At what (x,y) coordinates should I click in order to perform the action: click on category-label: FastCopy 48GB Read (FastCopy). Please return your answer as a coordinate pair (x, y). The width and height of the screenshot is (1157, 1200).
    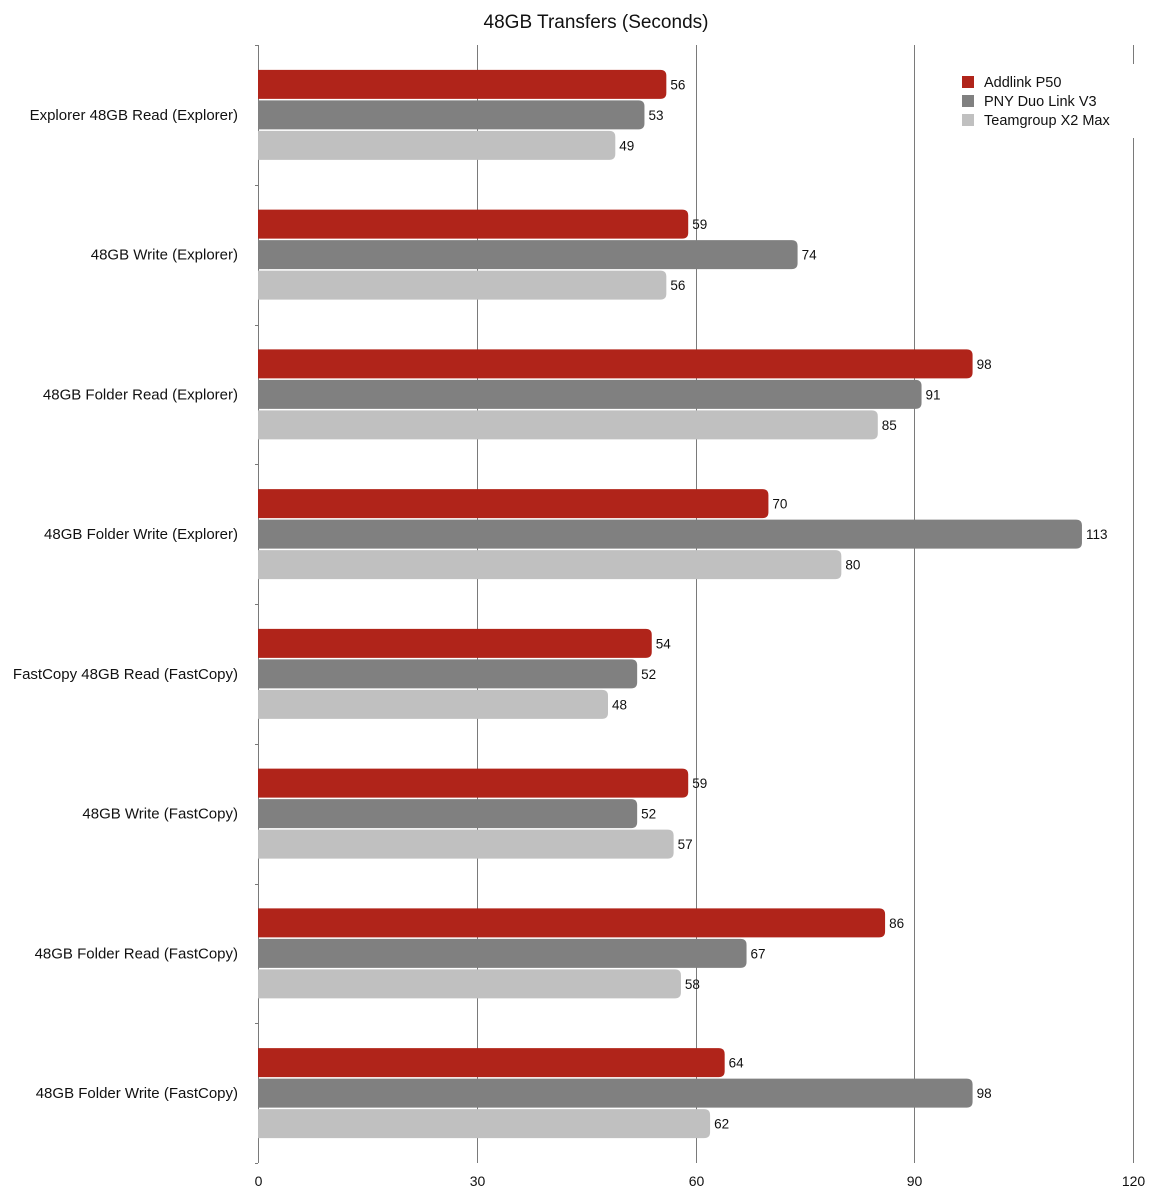
    Looking at the image, I should click on (125, 674).